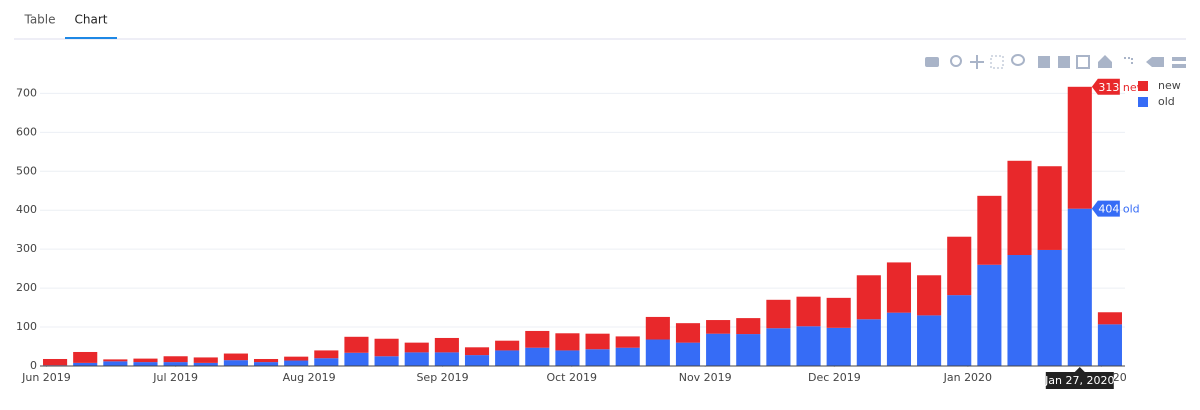  I want to click on legend-label: new, so click(1169, 85).